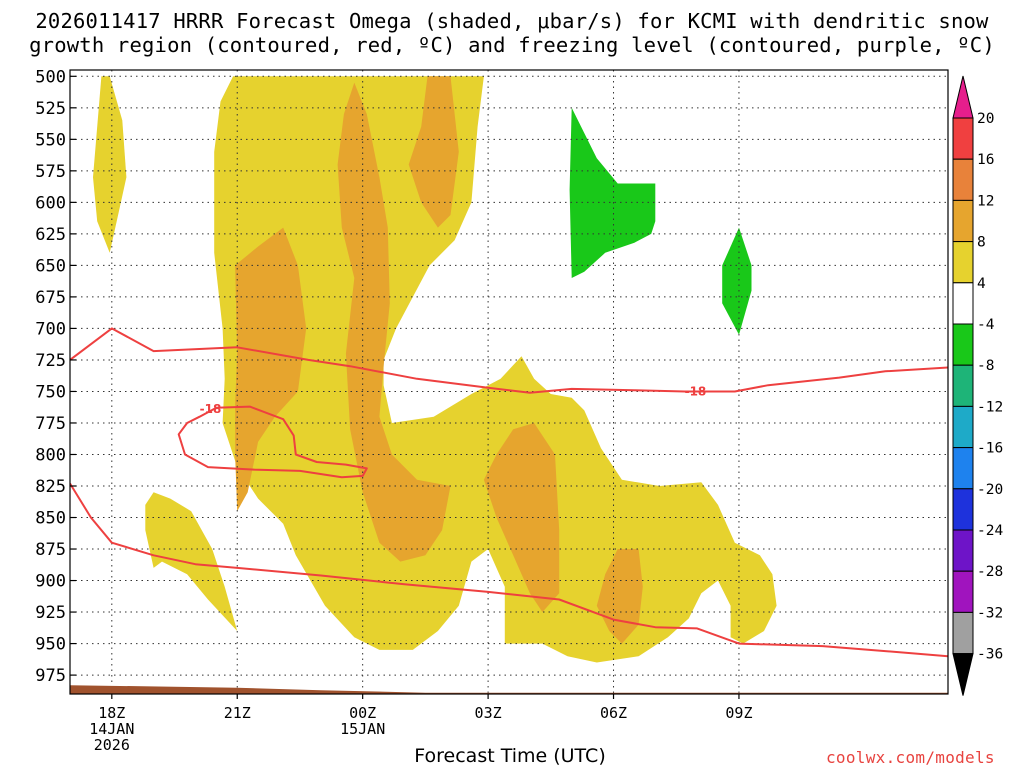 Image resolution: width=1024 pixels, height=768 pixels. Describe the element at coordinates (963, 591) in the screenshot. I see `colorbar-bin--32--28` at that location.